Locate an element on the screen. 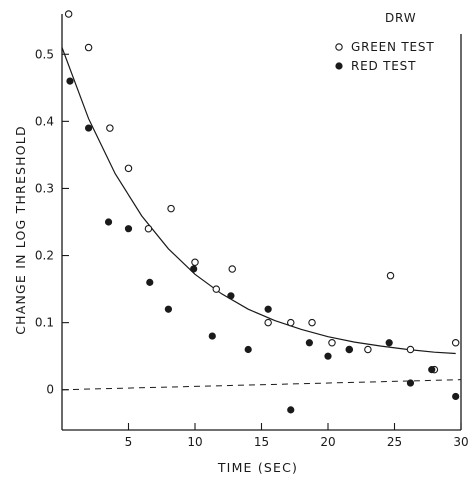 The height and width of the screenshot is (479, 472). x-tick-label: 20 is located at coordinates (327, 442).